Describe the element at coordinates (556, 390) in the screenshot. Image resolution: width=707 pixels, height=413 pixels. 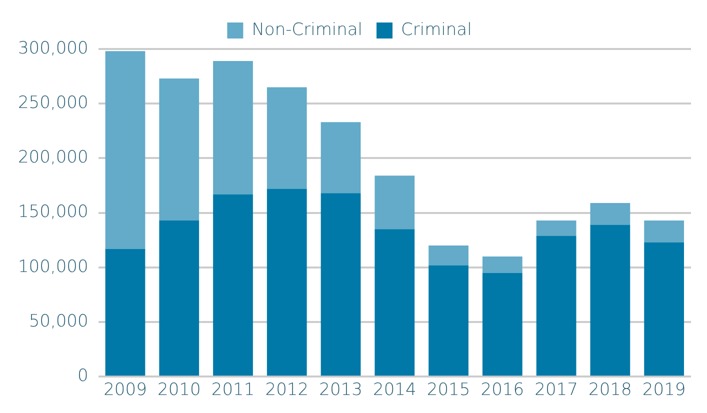
I see `x-tick-label: 2017` at that location.